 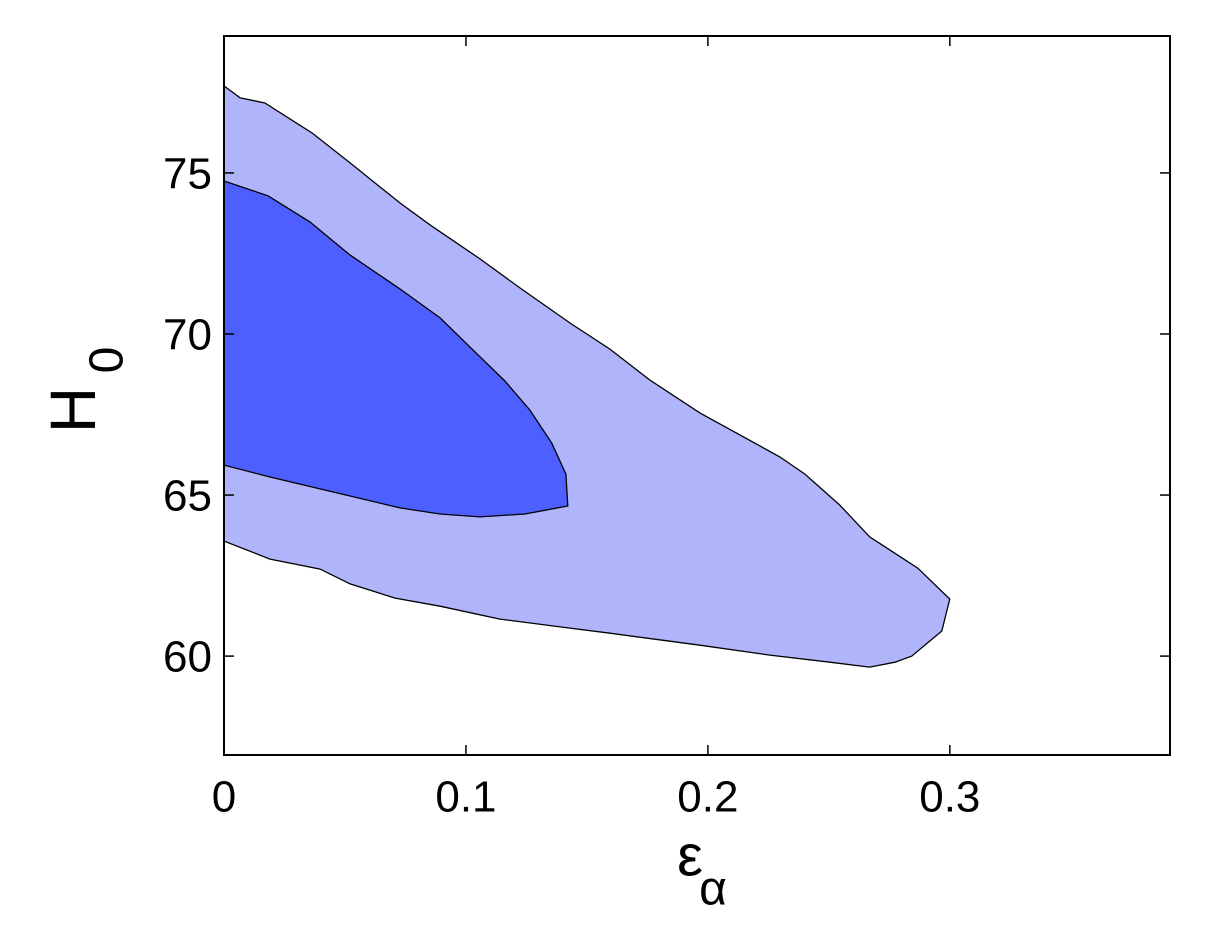 I want to click on x-tick-label: 0, so click(x=224, y=797).